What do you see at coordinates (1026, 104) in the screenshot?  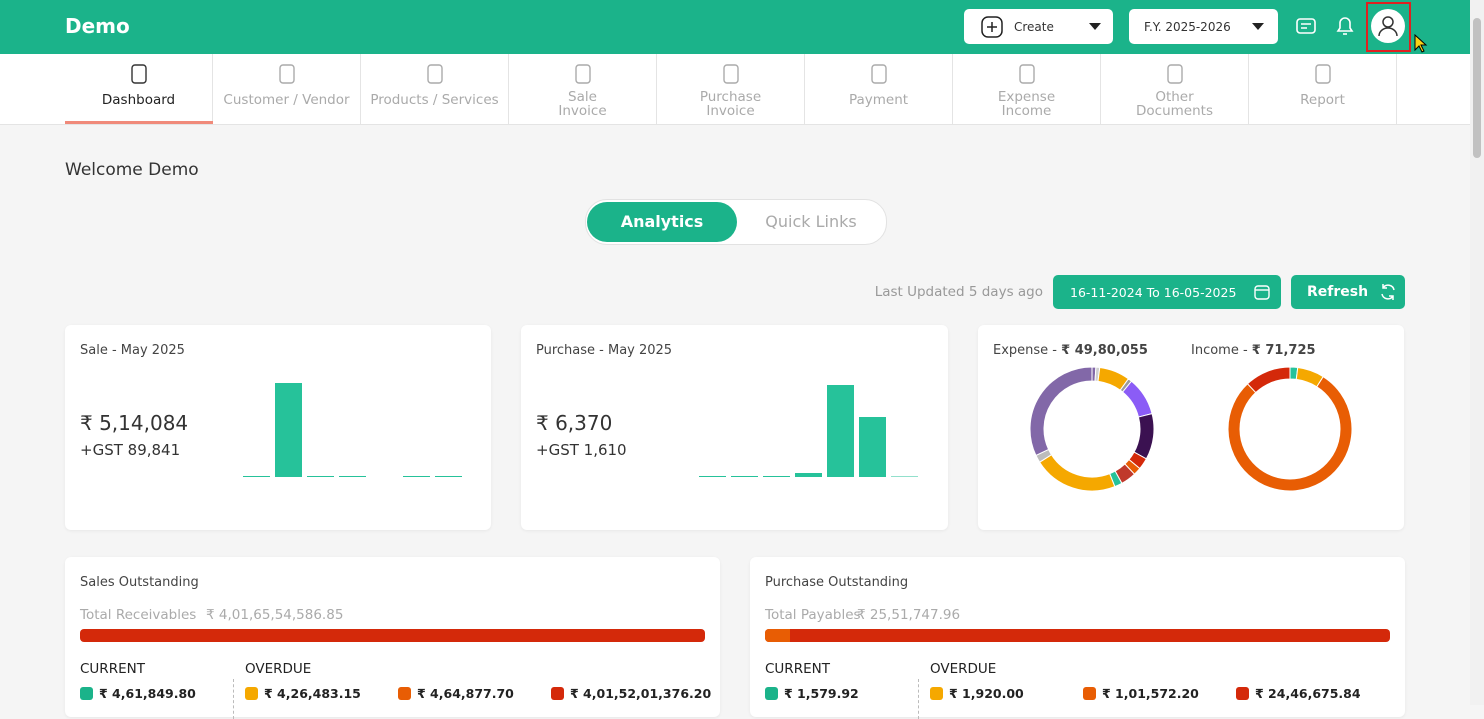 I see `tab-label: Expense Income` at bounding box center [1026, 104].